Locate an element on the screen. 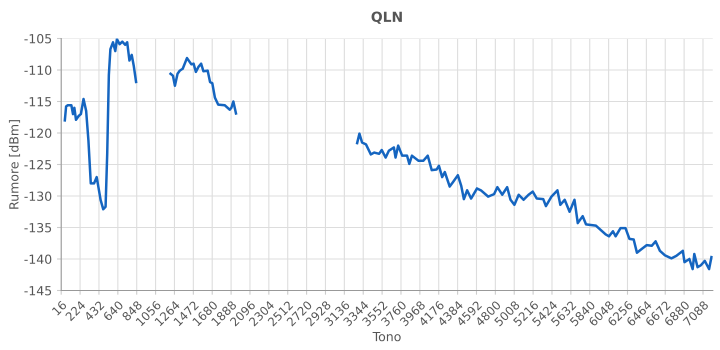  y-tick-label: -145 is located at coordinates (38, 291).